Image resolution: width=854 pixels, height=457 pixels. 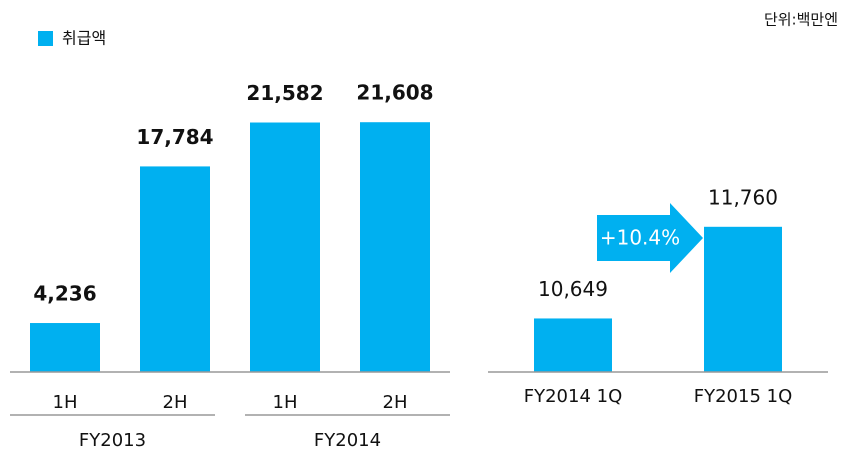 What do you see at coordinates (573, 289) in the screenshot?
I see `value-label: 10,649` at bounding box center [573, 289].